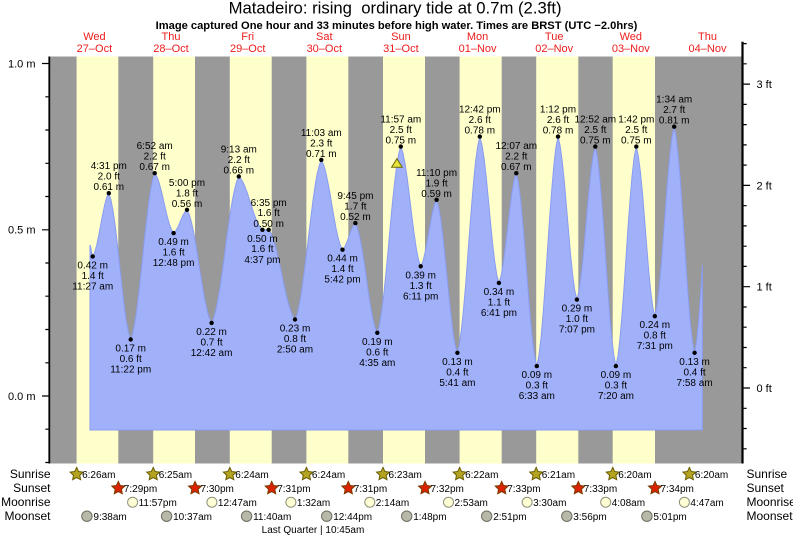 This screenshot has height=537, width=793. What do you see at coordinates (211, 342) in the screenshot?
I see `svg-text: 0.7 ft` at bounding box center [211, 342].